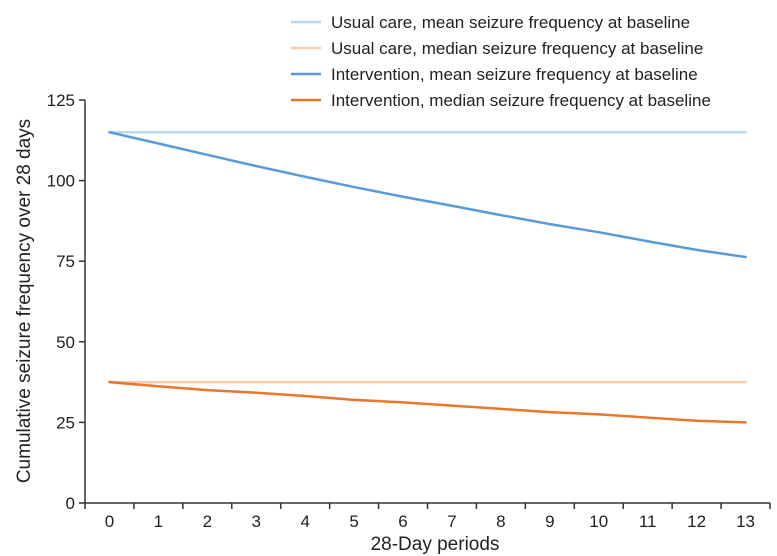  What do you see at coordinates (65, 342) in the screenshot?
I see `y-tick-label: 50` at bounding box center [65, 342].